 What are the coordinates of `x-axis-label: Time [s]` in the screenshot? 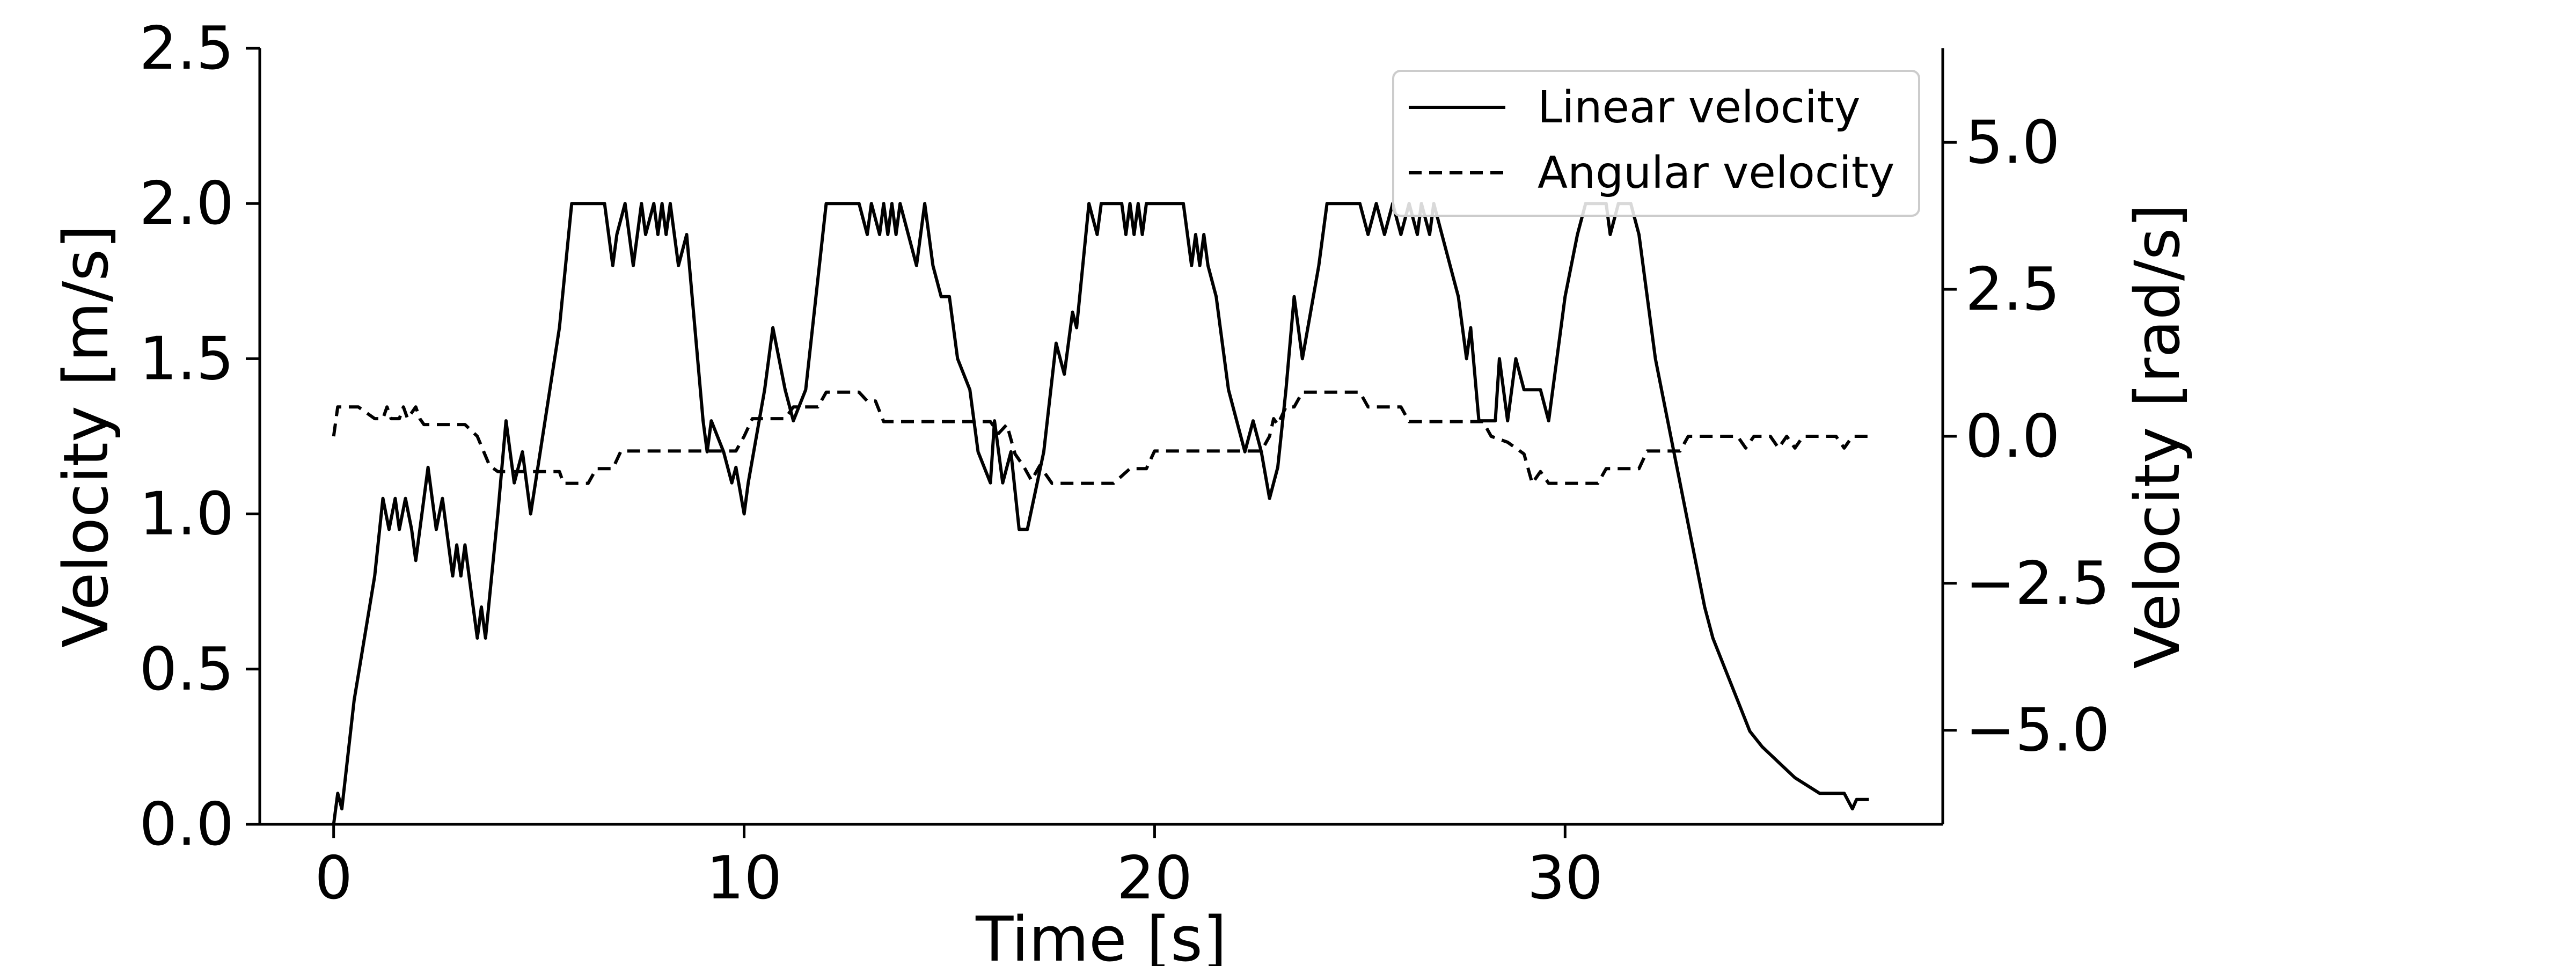 It's located at (1101, 935).